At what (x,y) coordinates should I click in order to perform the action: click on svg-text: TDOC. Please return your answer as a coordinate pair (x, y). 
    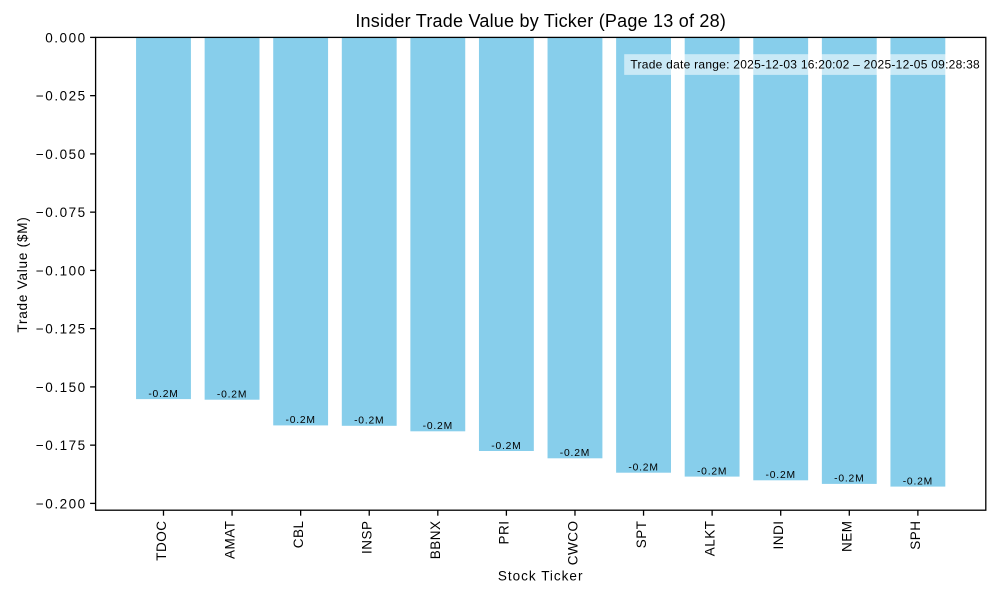
    Looking at the image, I should click on (161, 541).